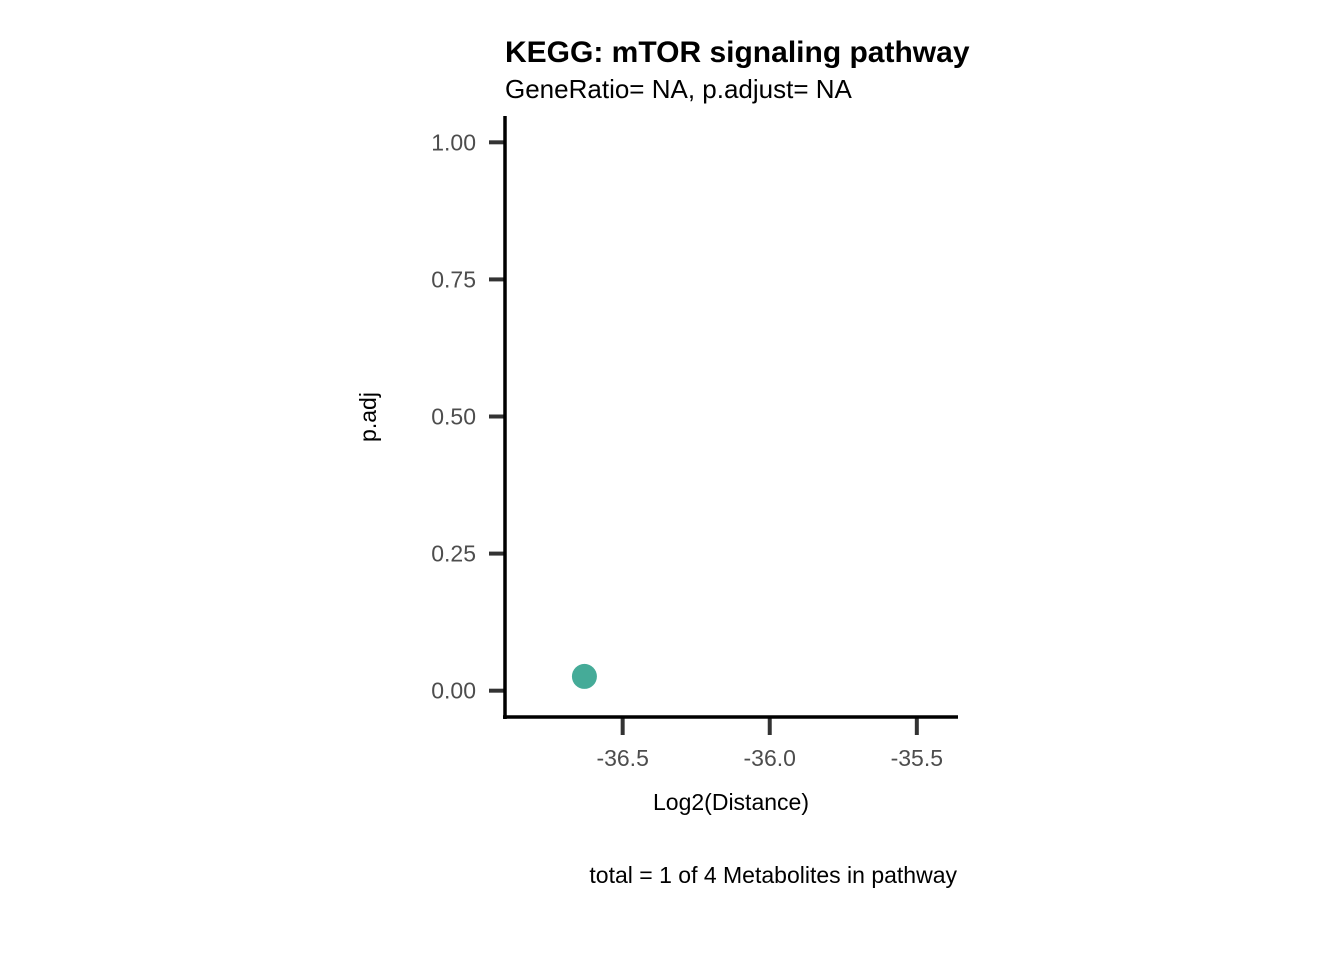  I want to click on x-tick-label: -35.5, so click(917, 758).